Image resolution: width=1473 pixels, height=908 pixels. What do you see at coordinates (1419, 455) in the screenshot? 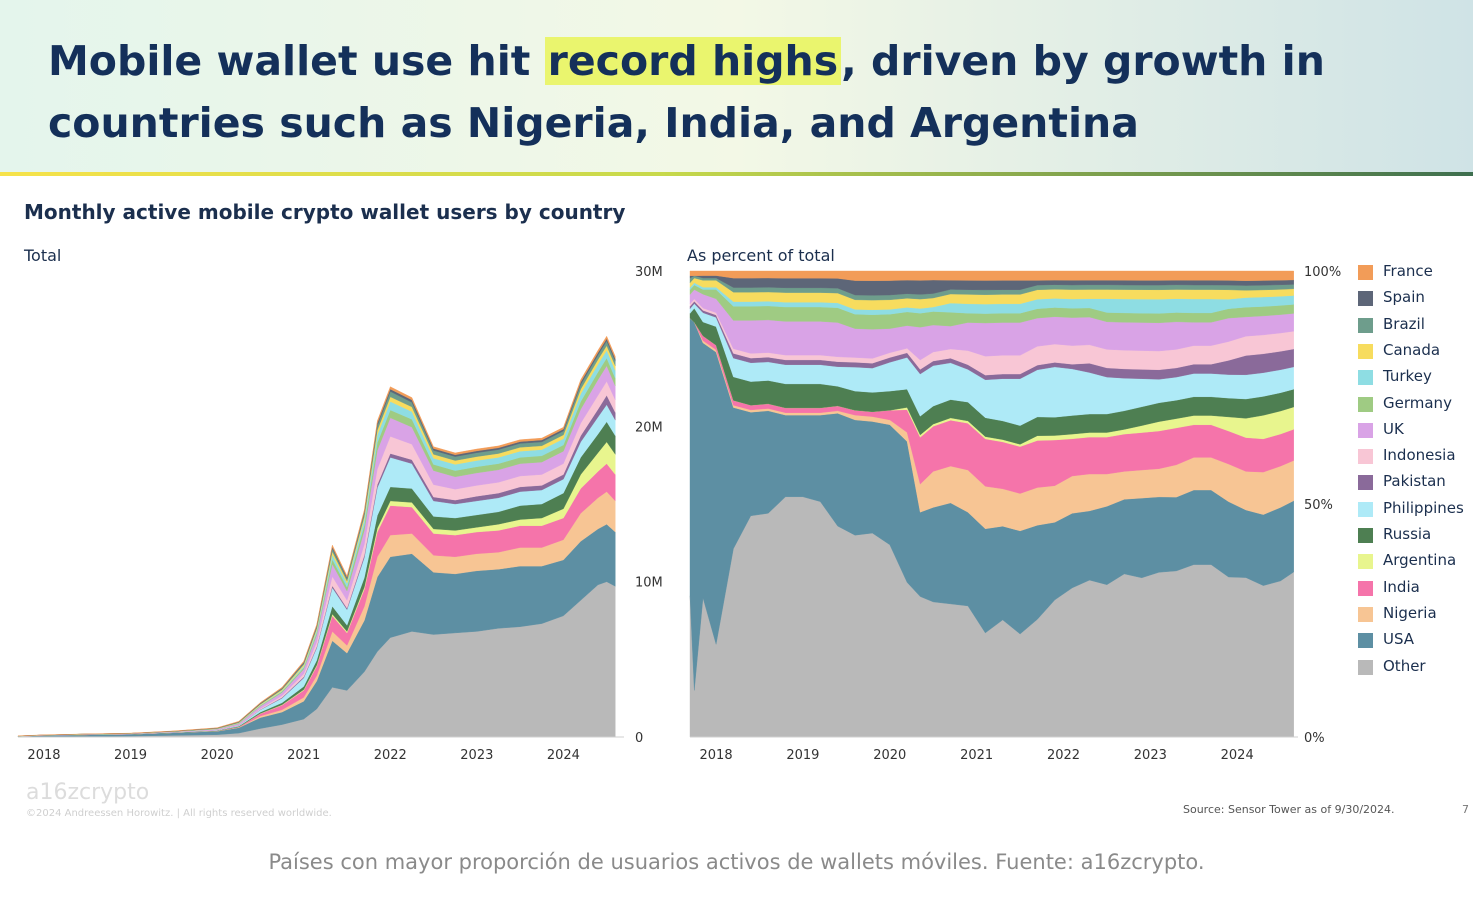
I see `legend-label: Indonesia` at bounding box center [1419, 455].